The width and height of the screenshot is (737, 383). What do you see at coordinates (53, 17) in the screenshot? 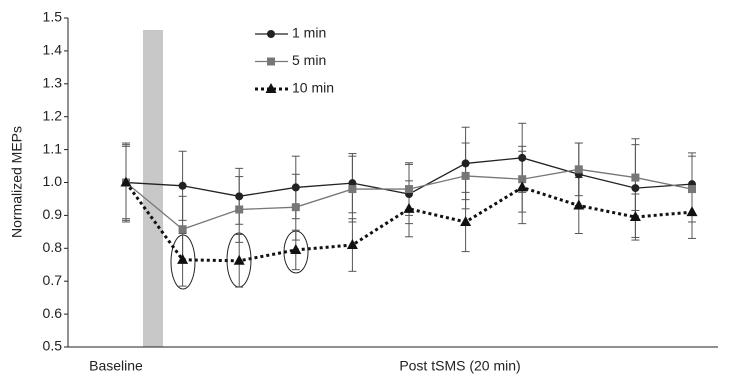
I see `y-tick-label: 1.5` at bounding box center [53, 17].